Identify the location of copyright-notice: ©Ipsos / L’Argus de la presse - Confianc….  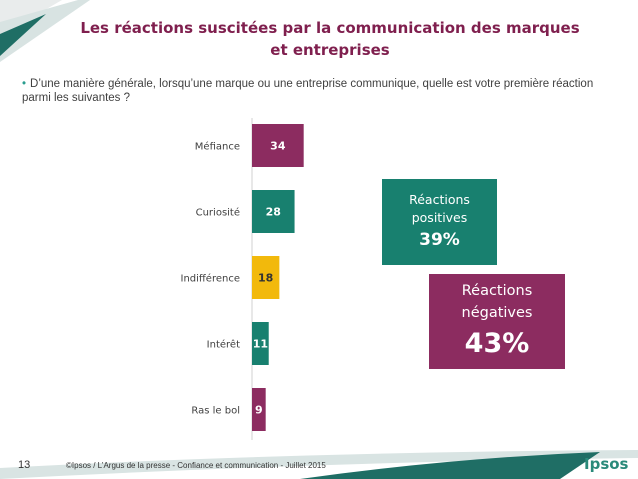
(196, 465).